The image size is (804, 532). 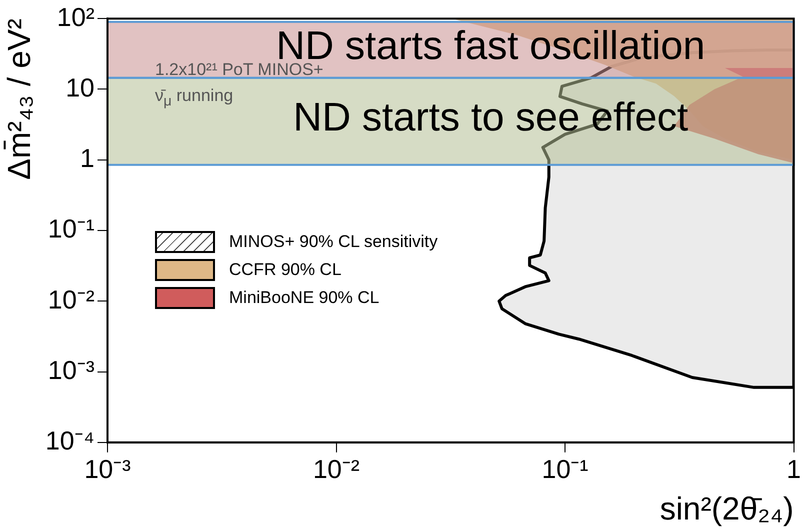 What do you see at coordinates (69, 441) in the screenshot?
I see `y-tick-label: 10⁻⁴` at bounding box center [69, 441].